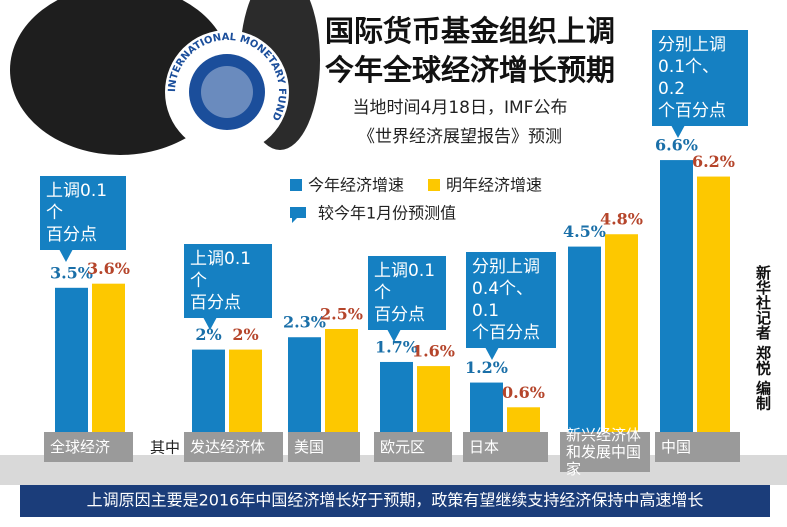  I want to click on legend-label: 今年经济增速, so click(356, 185).